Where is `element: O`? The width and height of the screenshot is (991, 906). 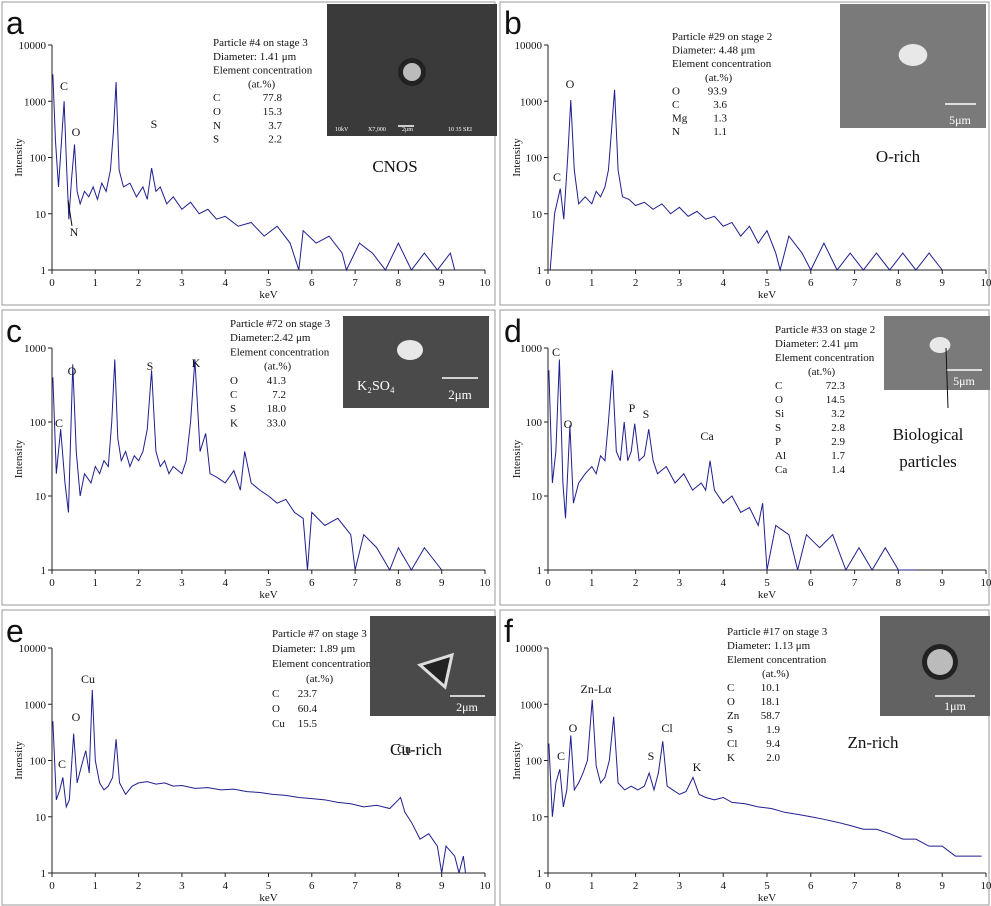 element: O is located at coordinates (676, 91).